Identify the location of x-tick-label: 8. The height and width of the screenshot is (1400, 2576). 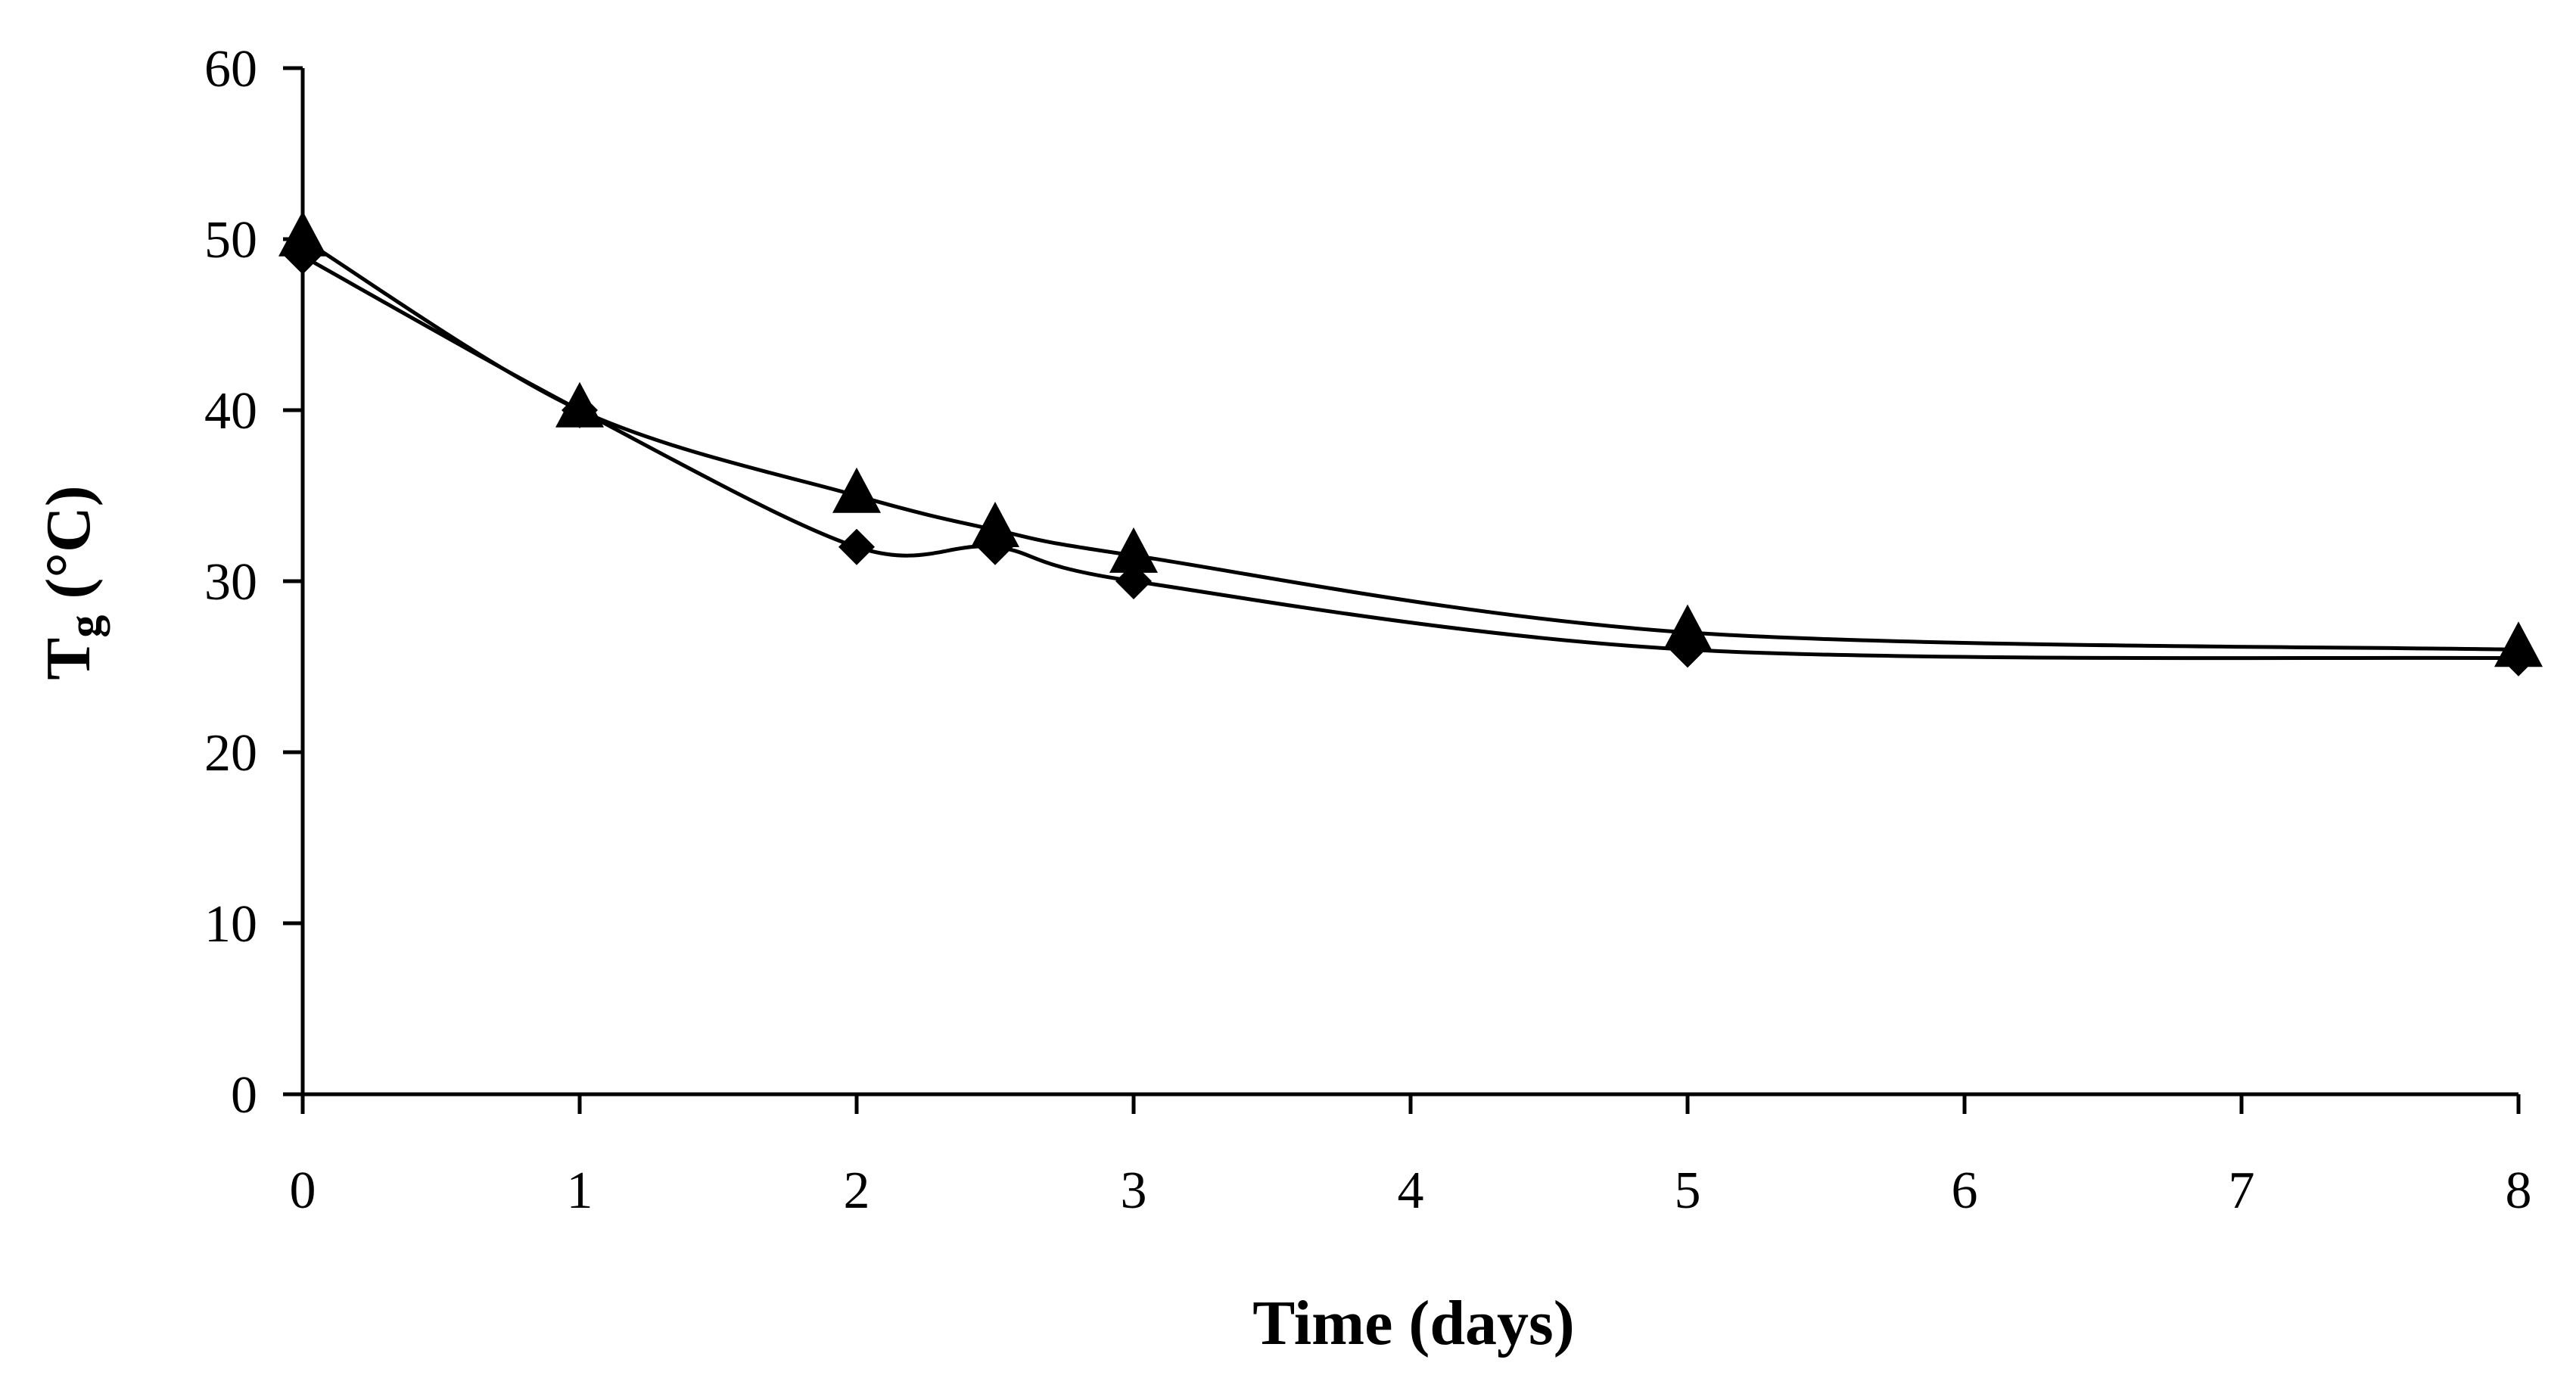
(2519, 1191).